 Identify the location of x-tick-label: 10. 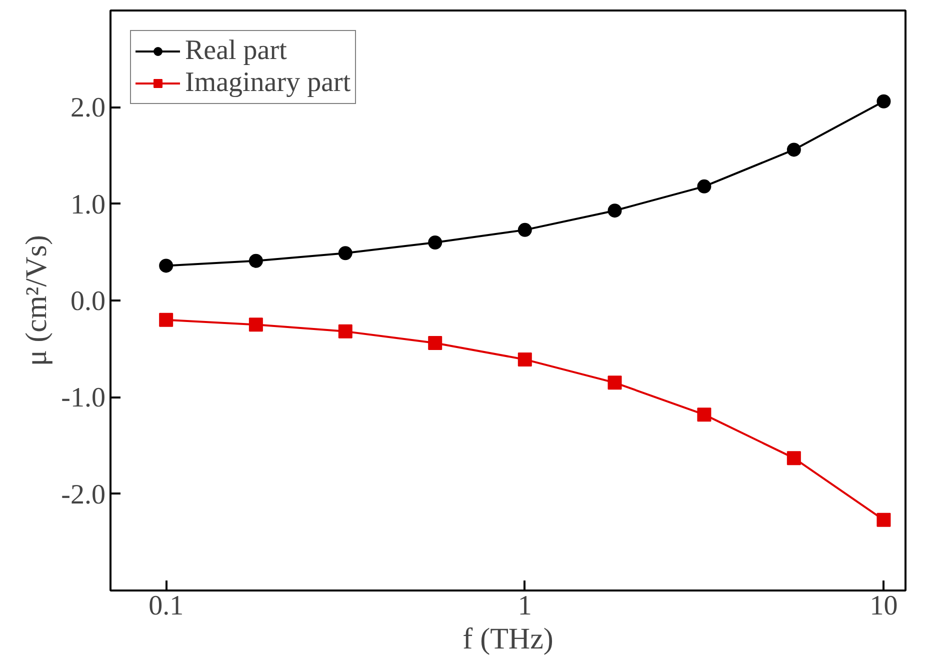
(884, 606).